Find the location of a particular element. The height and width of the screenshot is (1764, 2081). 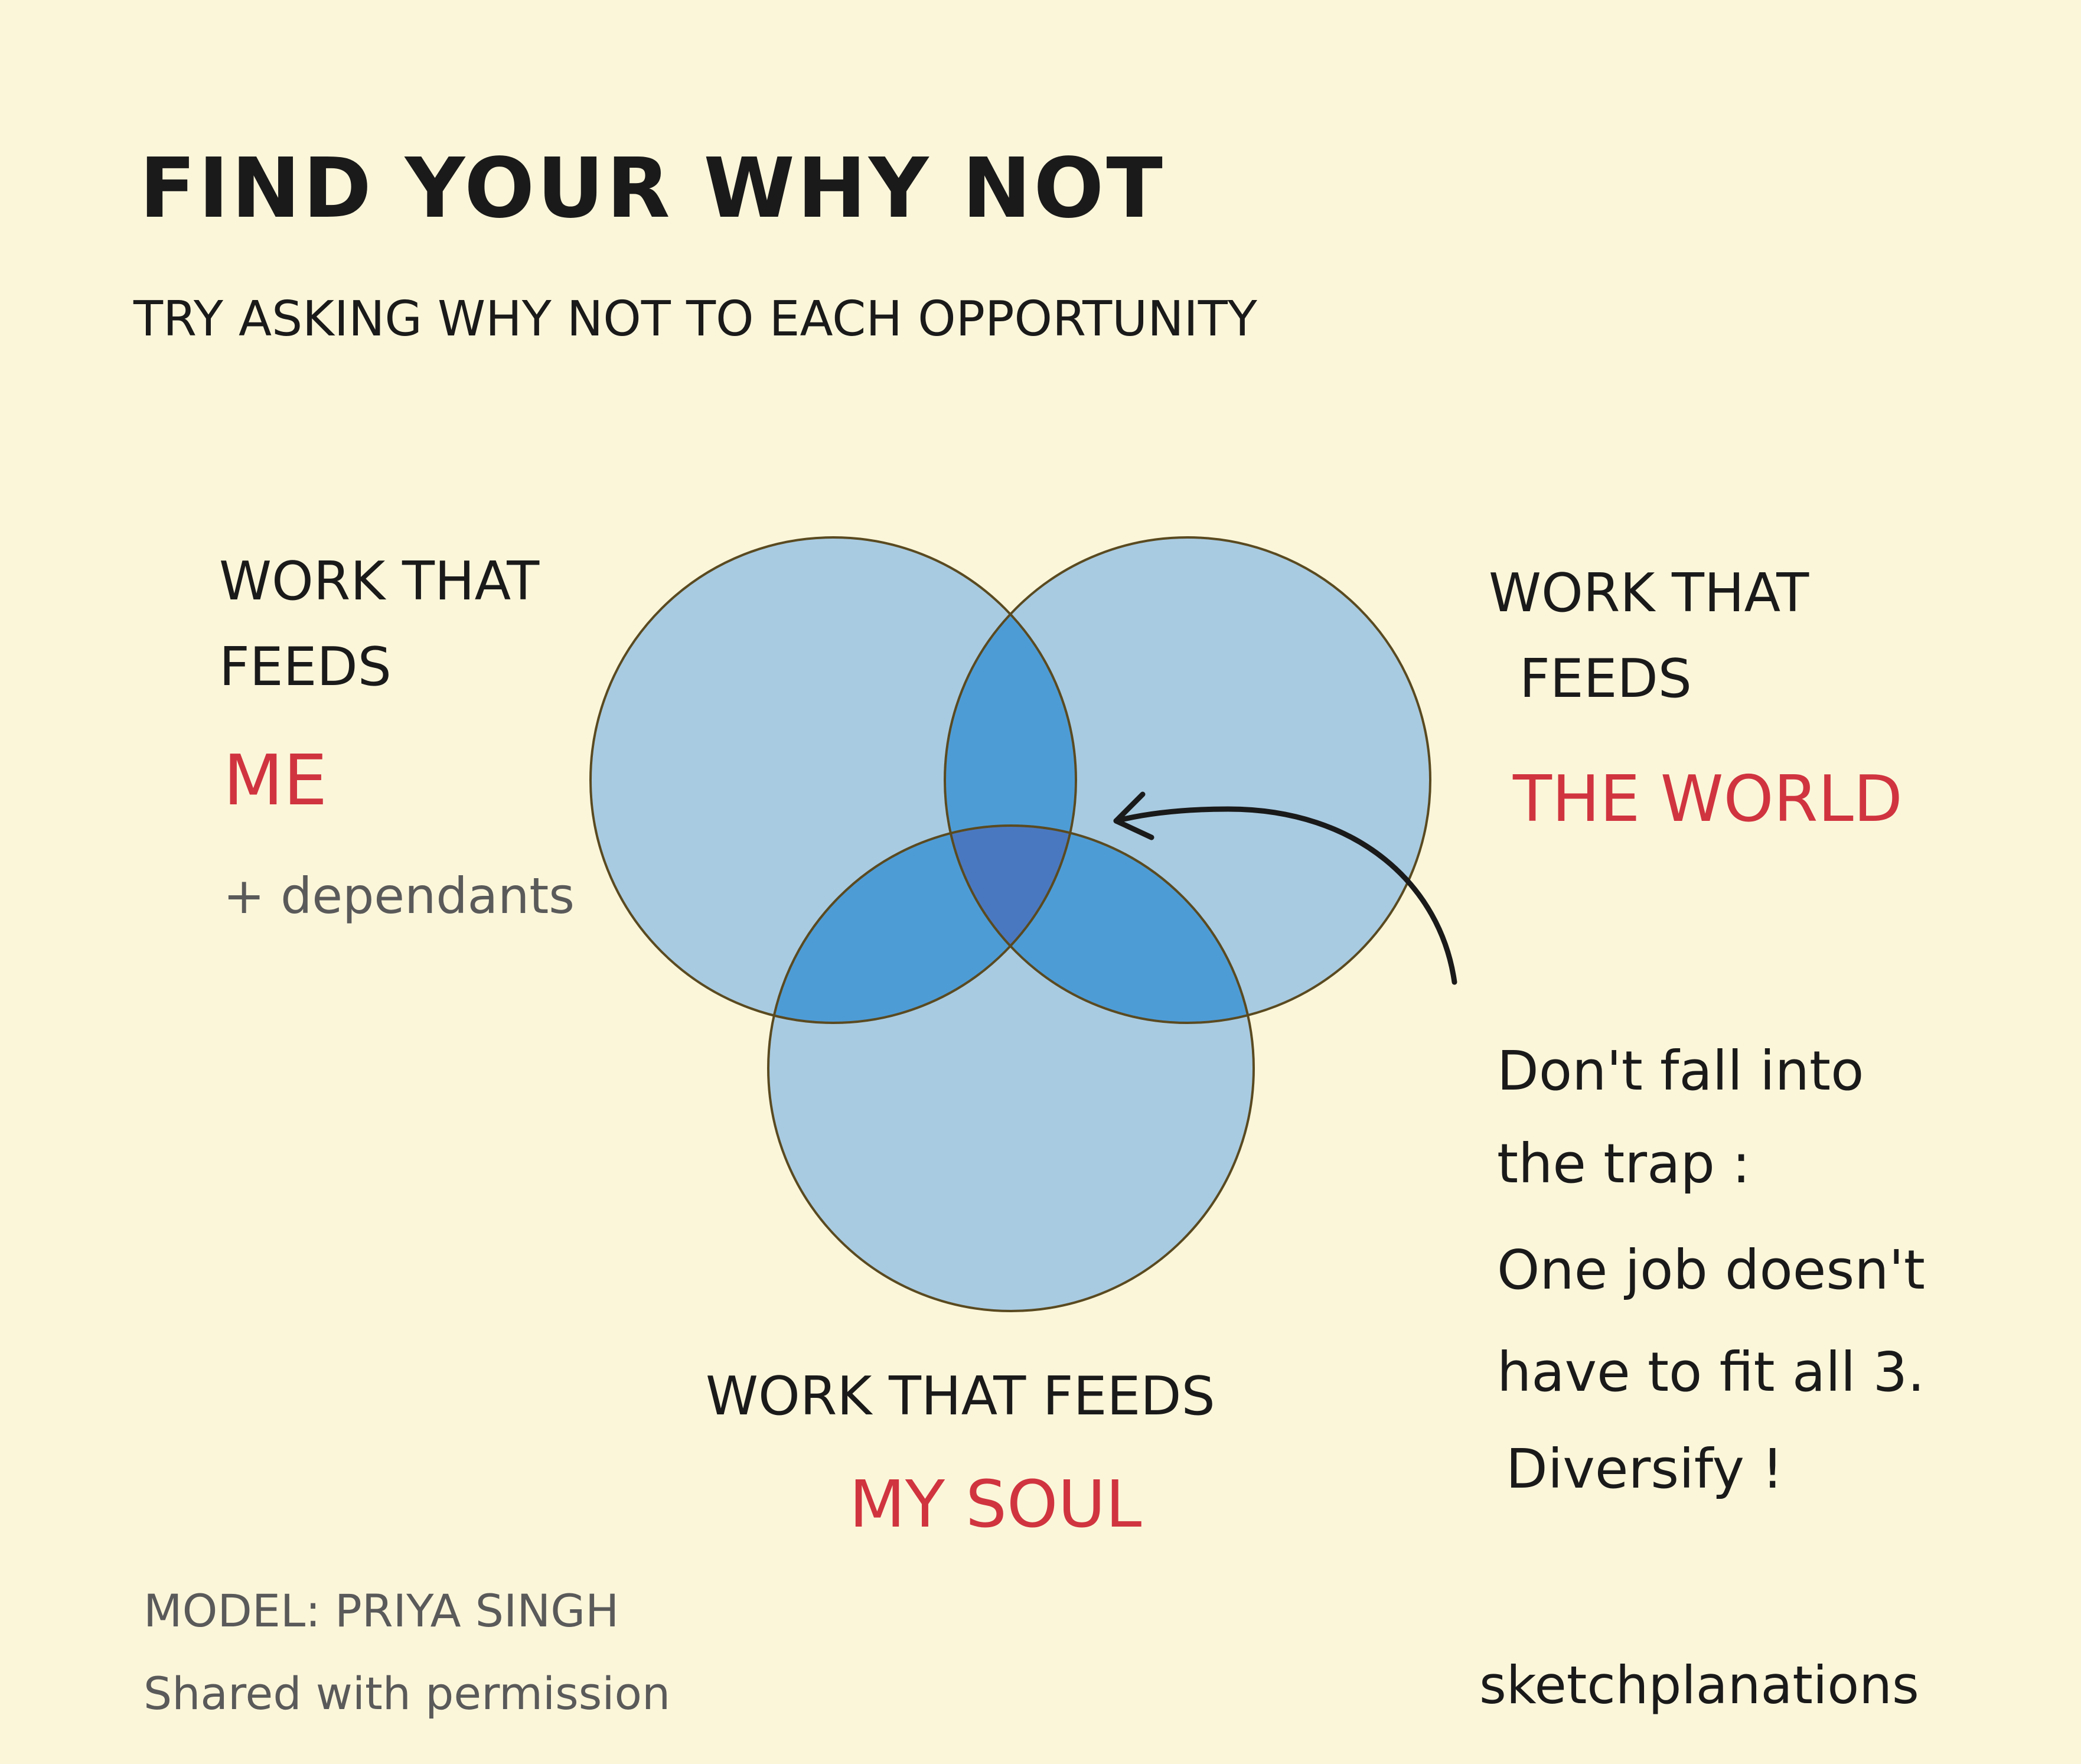

curved-arrow-icon is located at coordinates (1285, 888).